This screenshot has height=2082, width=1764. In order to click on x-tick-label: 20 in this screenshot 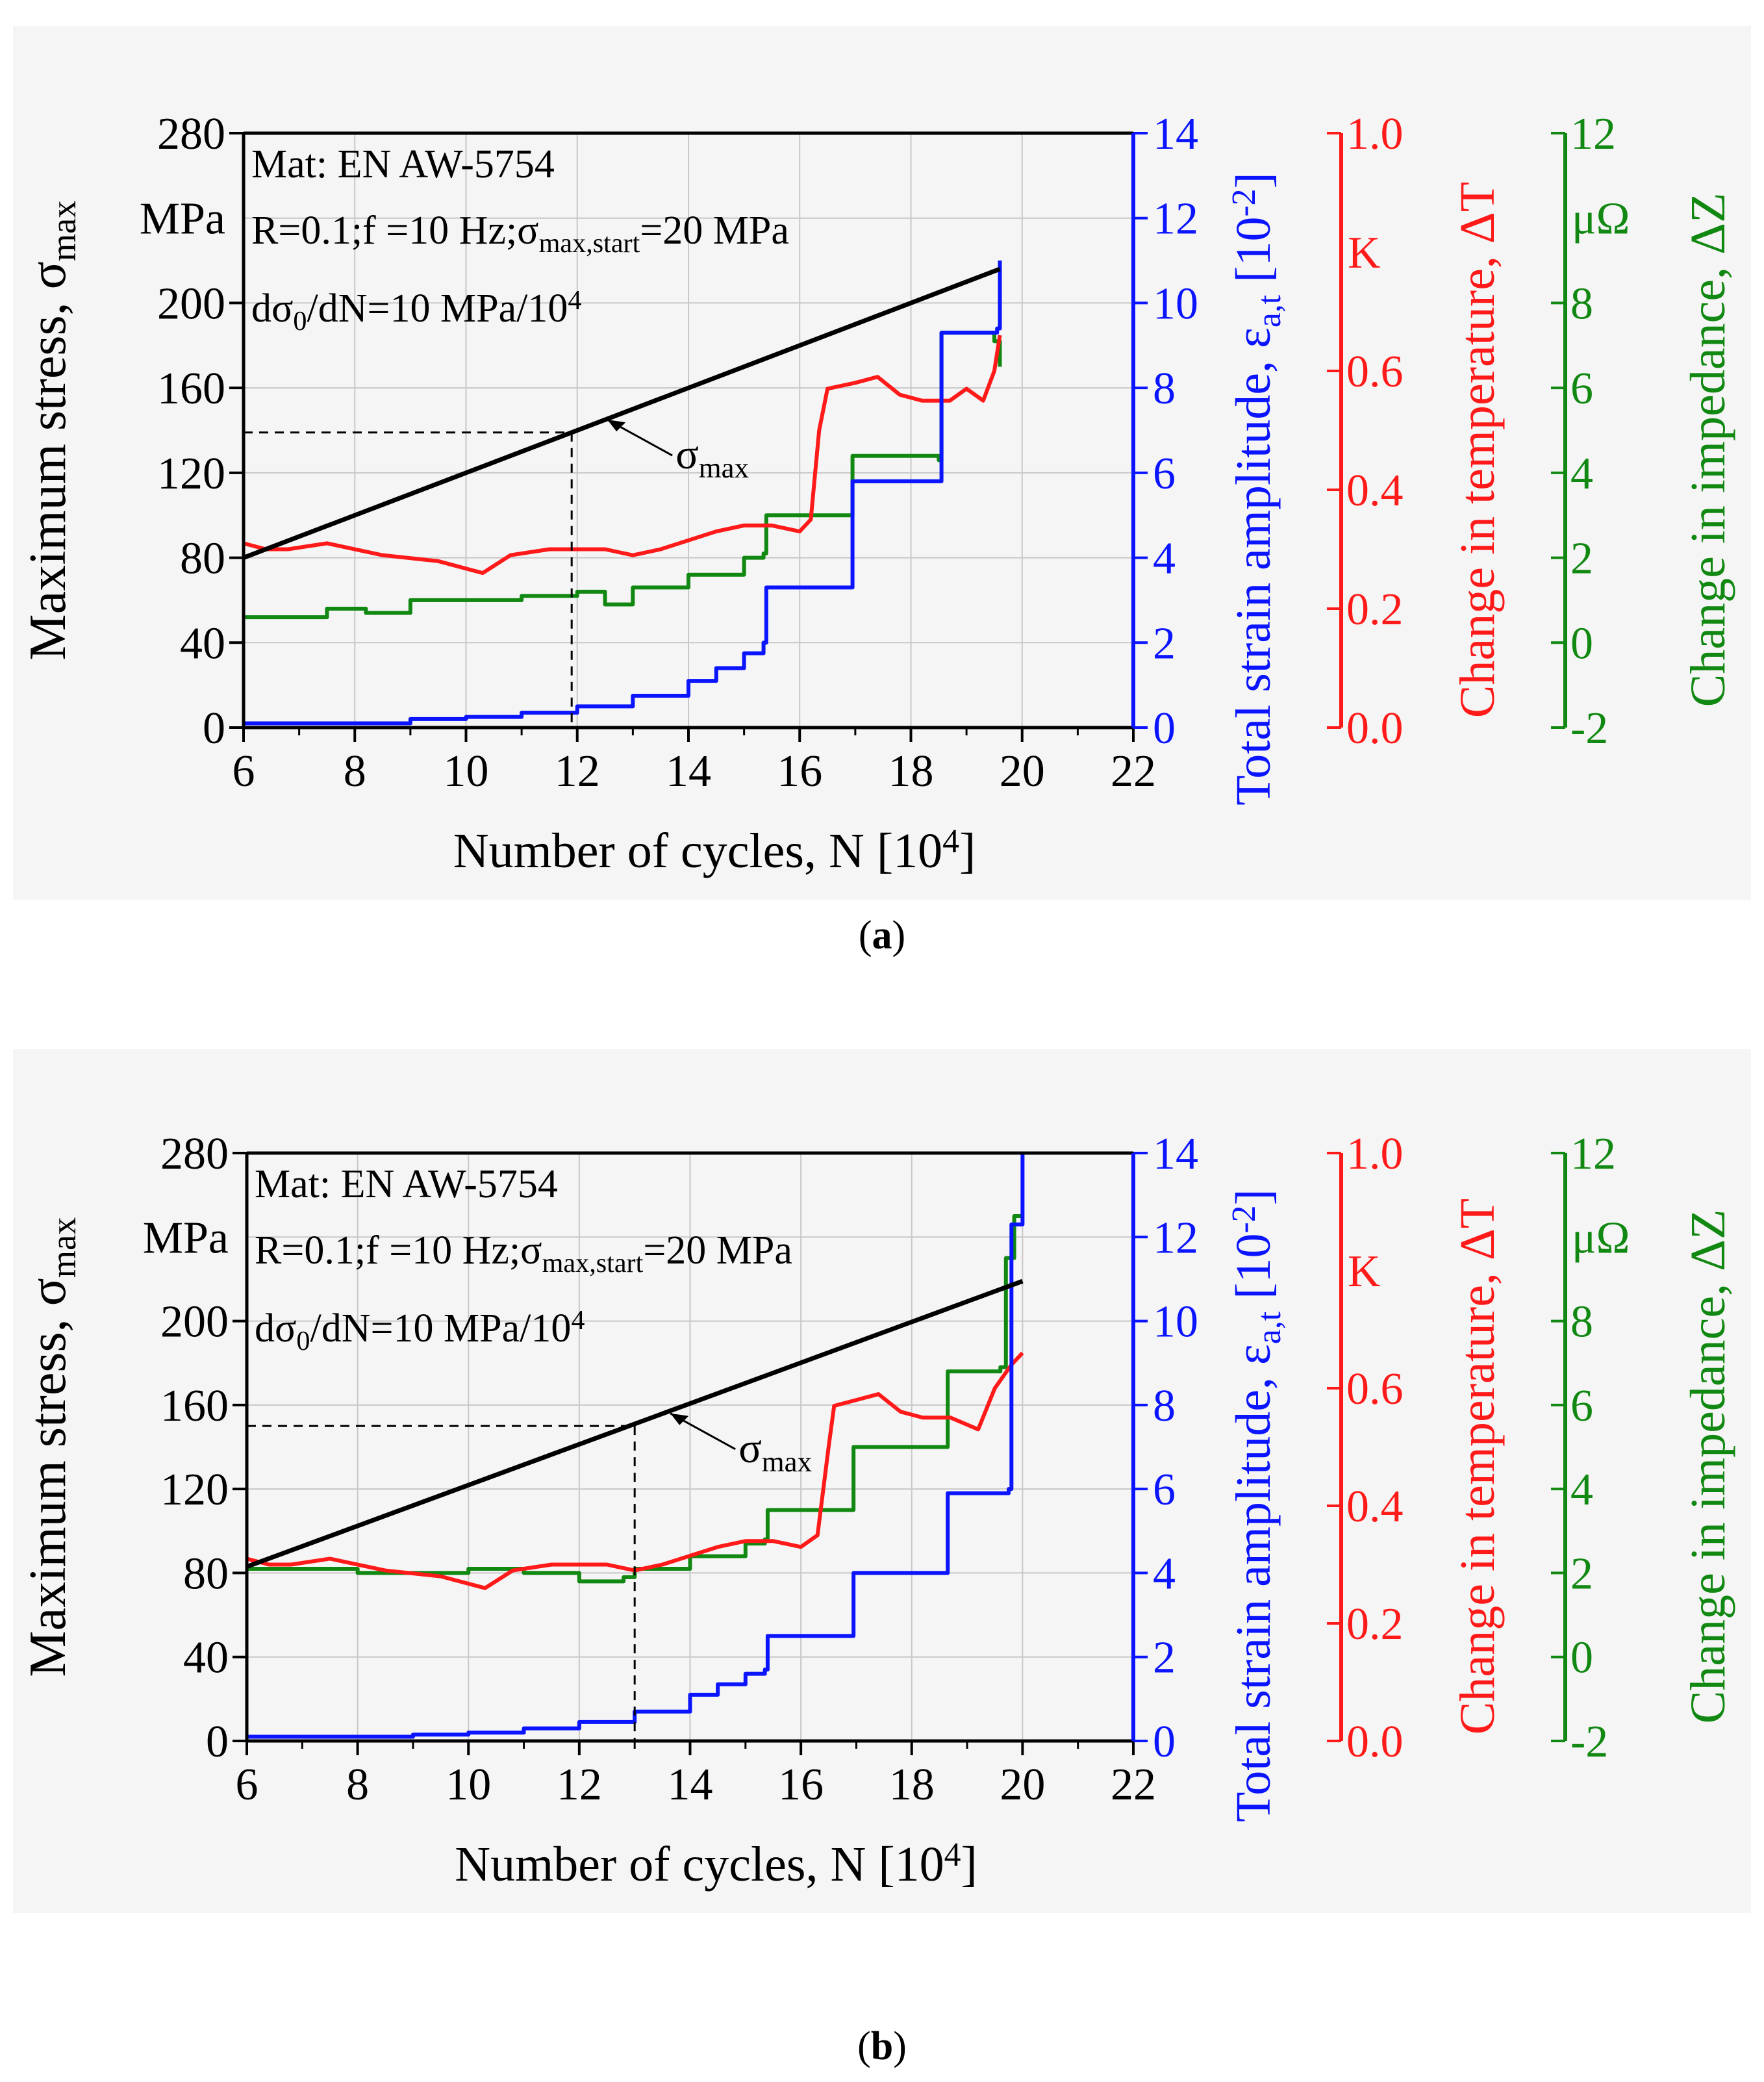, I will do `click(1023, 1785)`.